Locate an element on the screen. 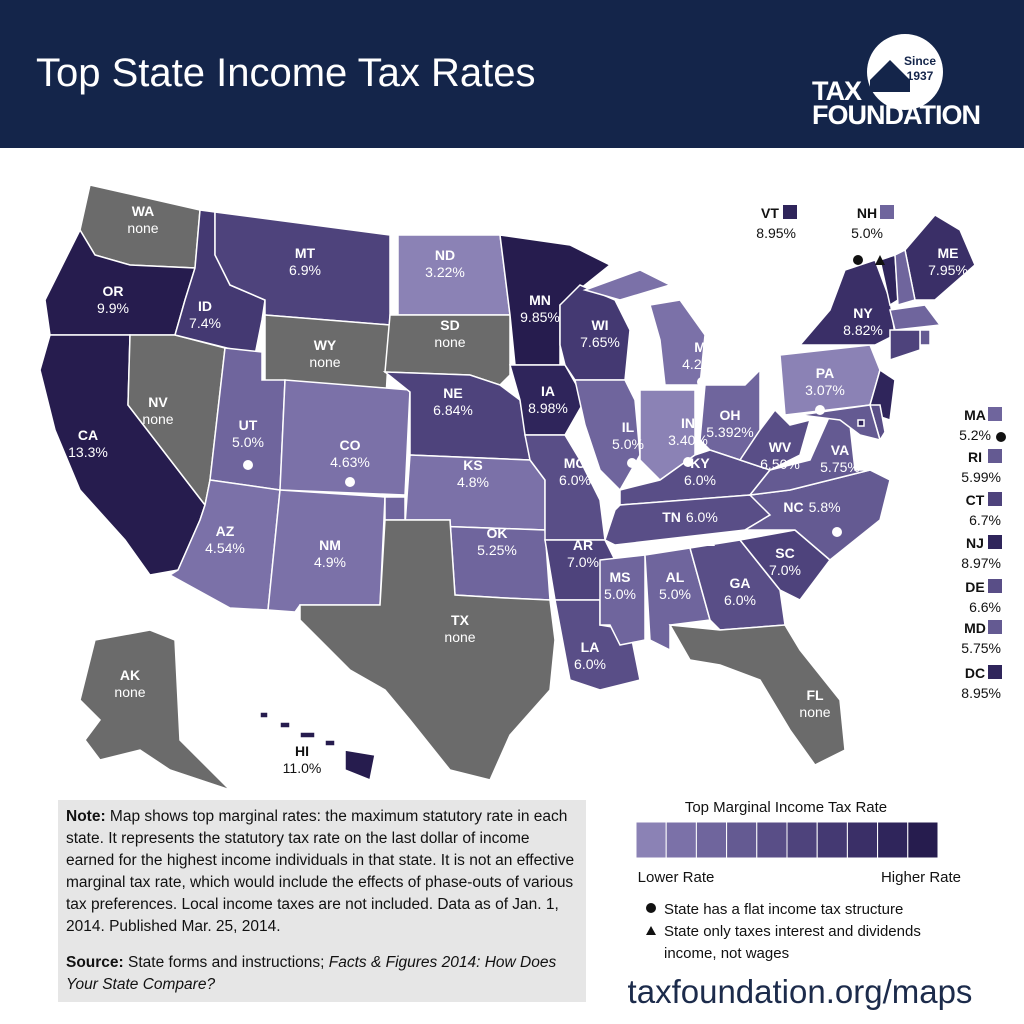 The image size is (1024, 1024). state-rate: 4.25% is located at coordinates (702, 364).